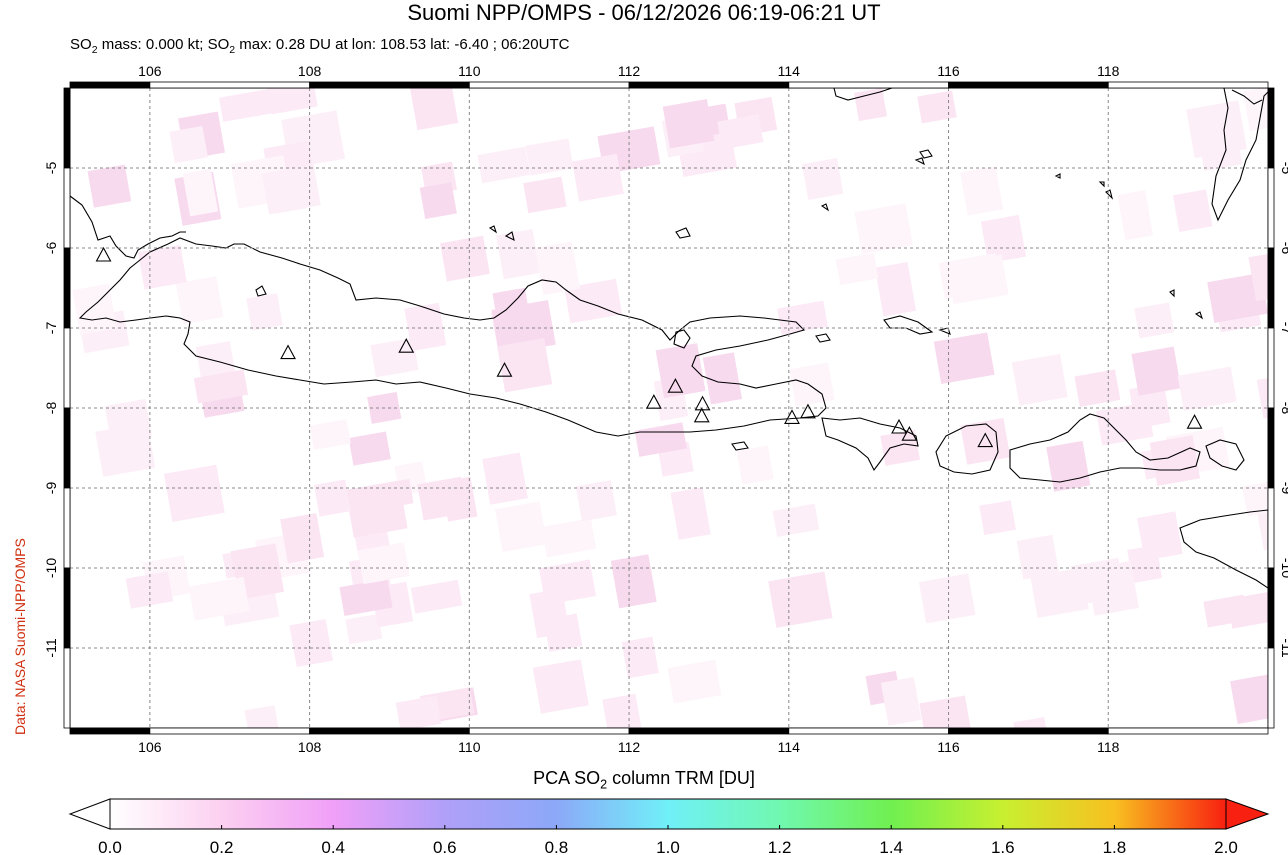  Describe the element at coordinates (1283, 328) in the screenshot. I see `lat-tick-label: -7` at that location.